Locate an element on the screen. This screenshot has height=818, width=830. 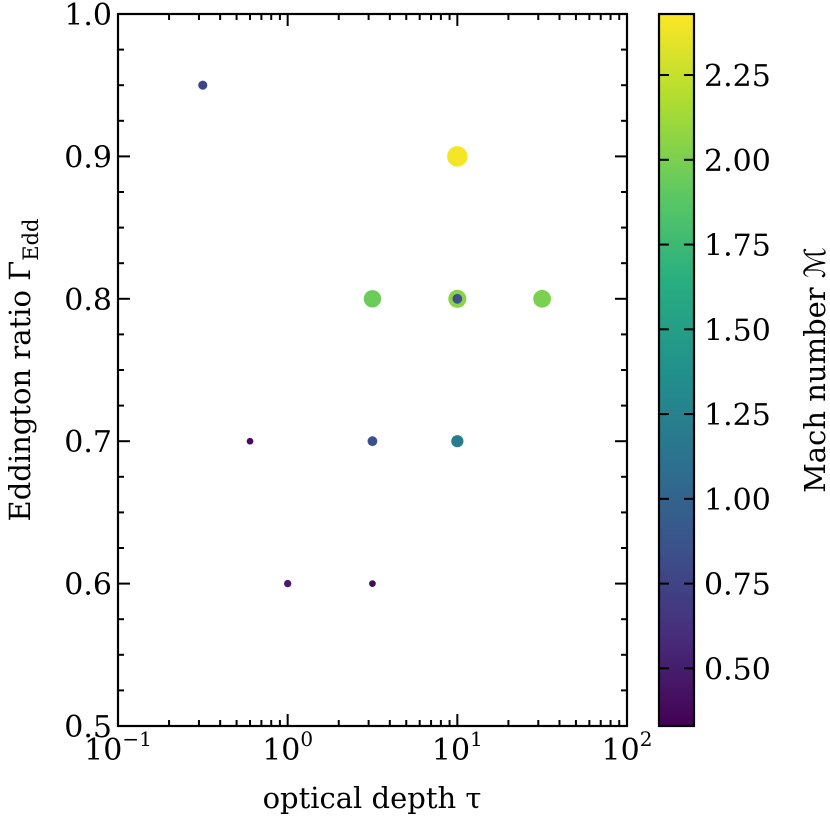
colorbar-tick-label: 2.00 is located at coordinates (737, 161).